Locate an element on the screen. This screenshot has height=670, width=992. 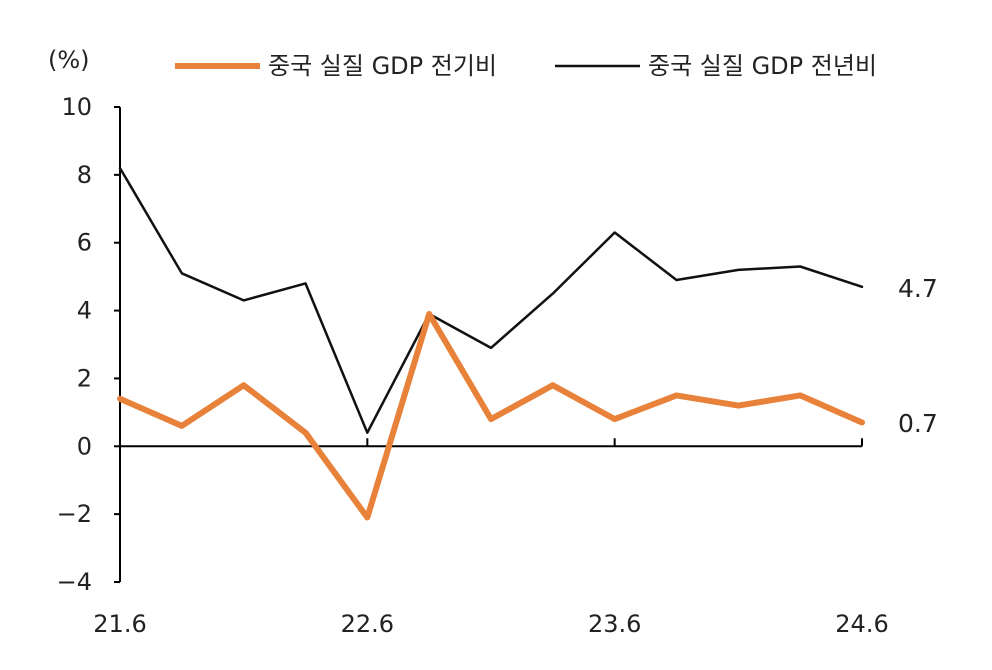
y-tick-label: −2 is located at coordinates (74, 514).